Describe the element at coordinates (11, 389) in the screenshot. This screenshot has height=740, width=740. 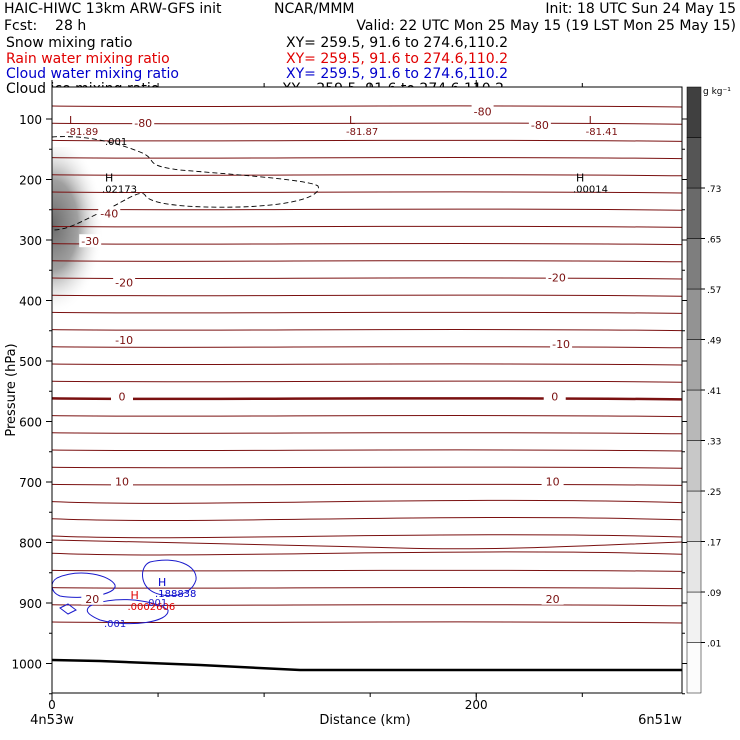
I see `y-axis-label: Pressure (hPa)` at that location.